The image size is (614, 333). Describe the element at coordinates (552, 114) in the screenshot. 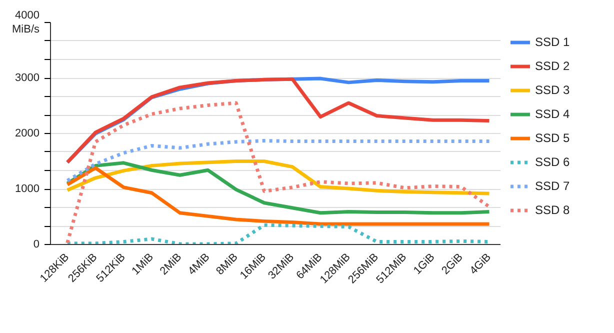

I see `legend-label: SSD 4` at that location.